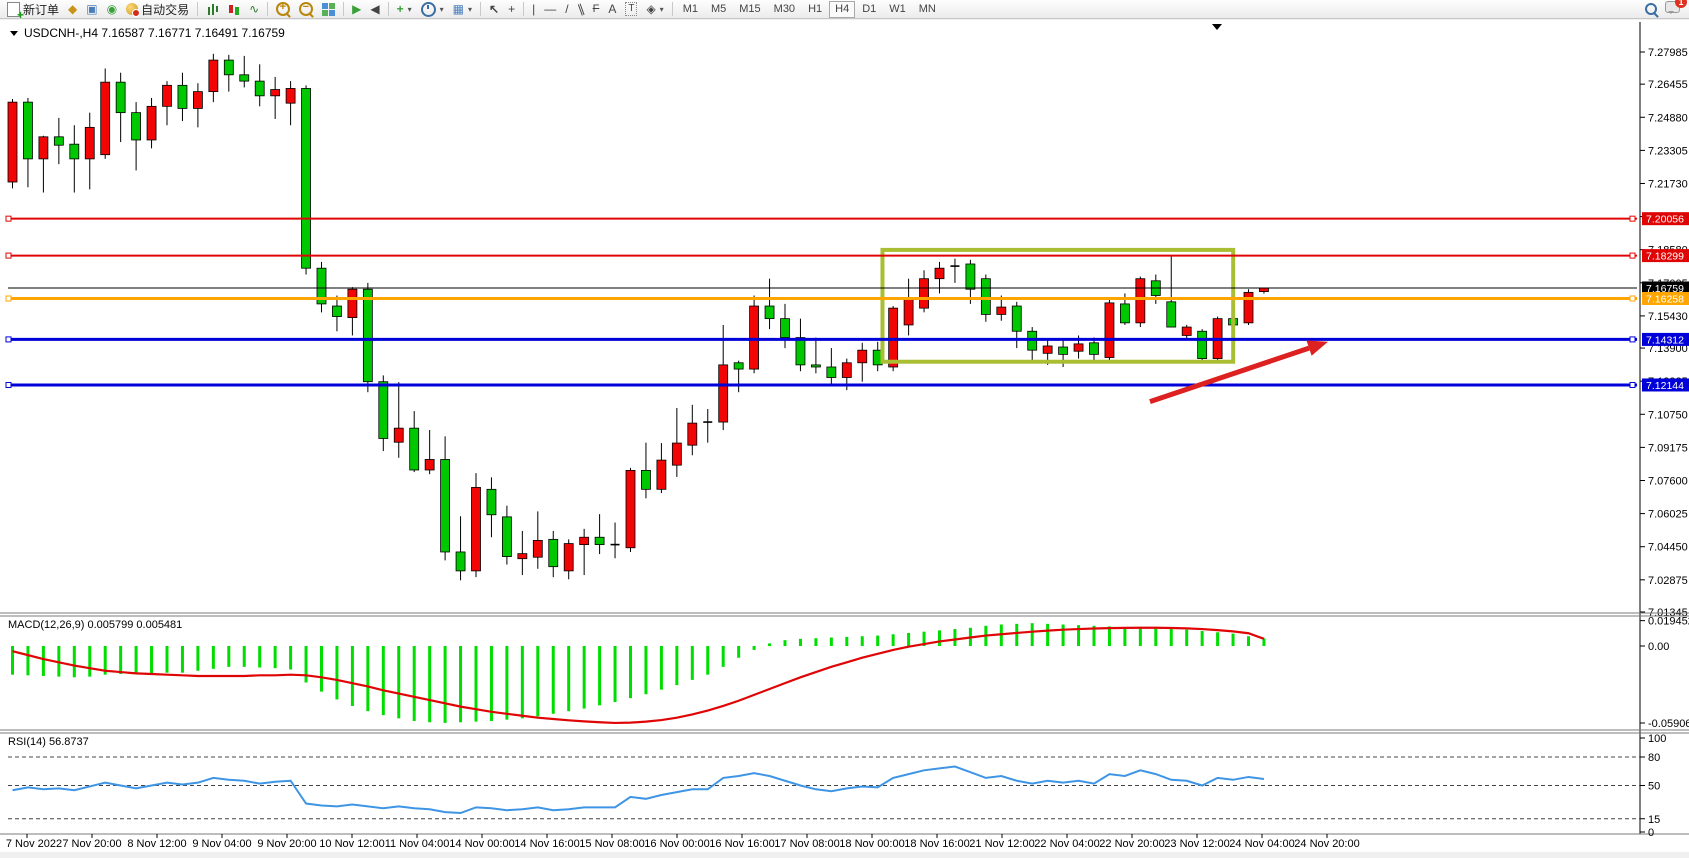 The image size is (1689, 858). I want to click on text-button: A, so click(612, 9).